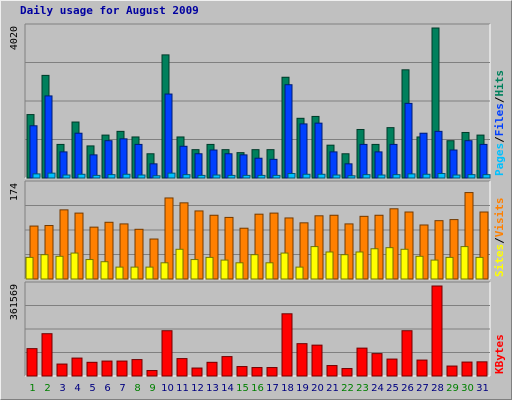 The image size is (512, 400). I want to click on x-tick-label: 27, so click(422, 388).